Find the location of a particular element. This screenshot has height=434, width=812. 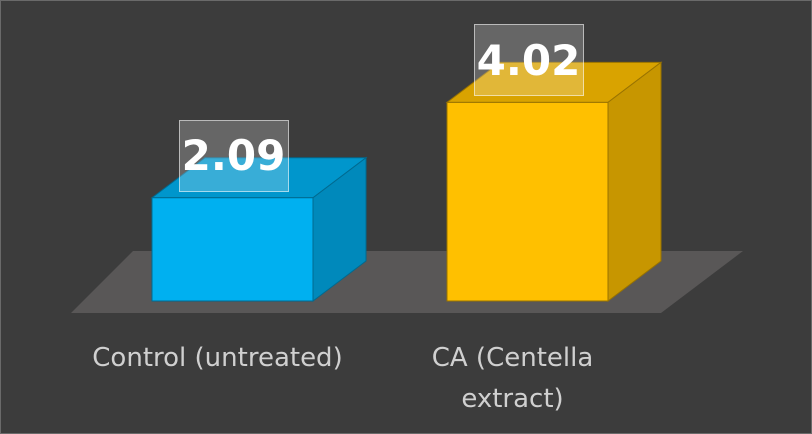

value-label: 4.02 is located at coordinates (528, 60).